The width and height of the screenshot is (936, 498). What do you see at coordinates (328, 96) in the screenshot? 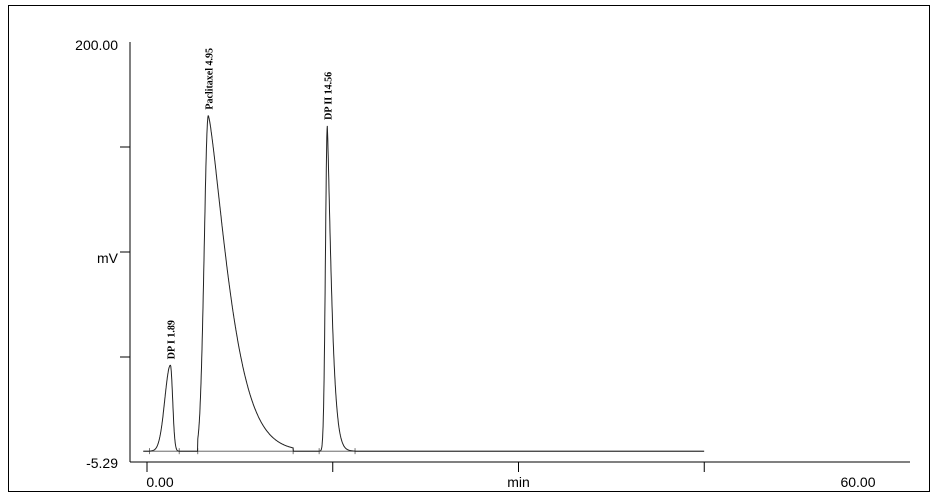
I see `peak-label-dp-ii: DP II 14.56` at bounding box center [328, 96].